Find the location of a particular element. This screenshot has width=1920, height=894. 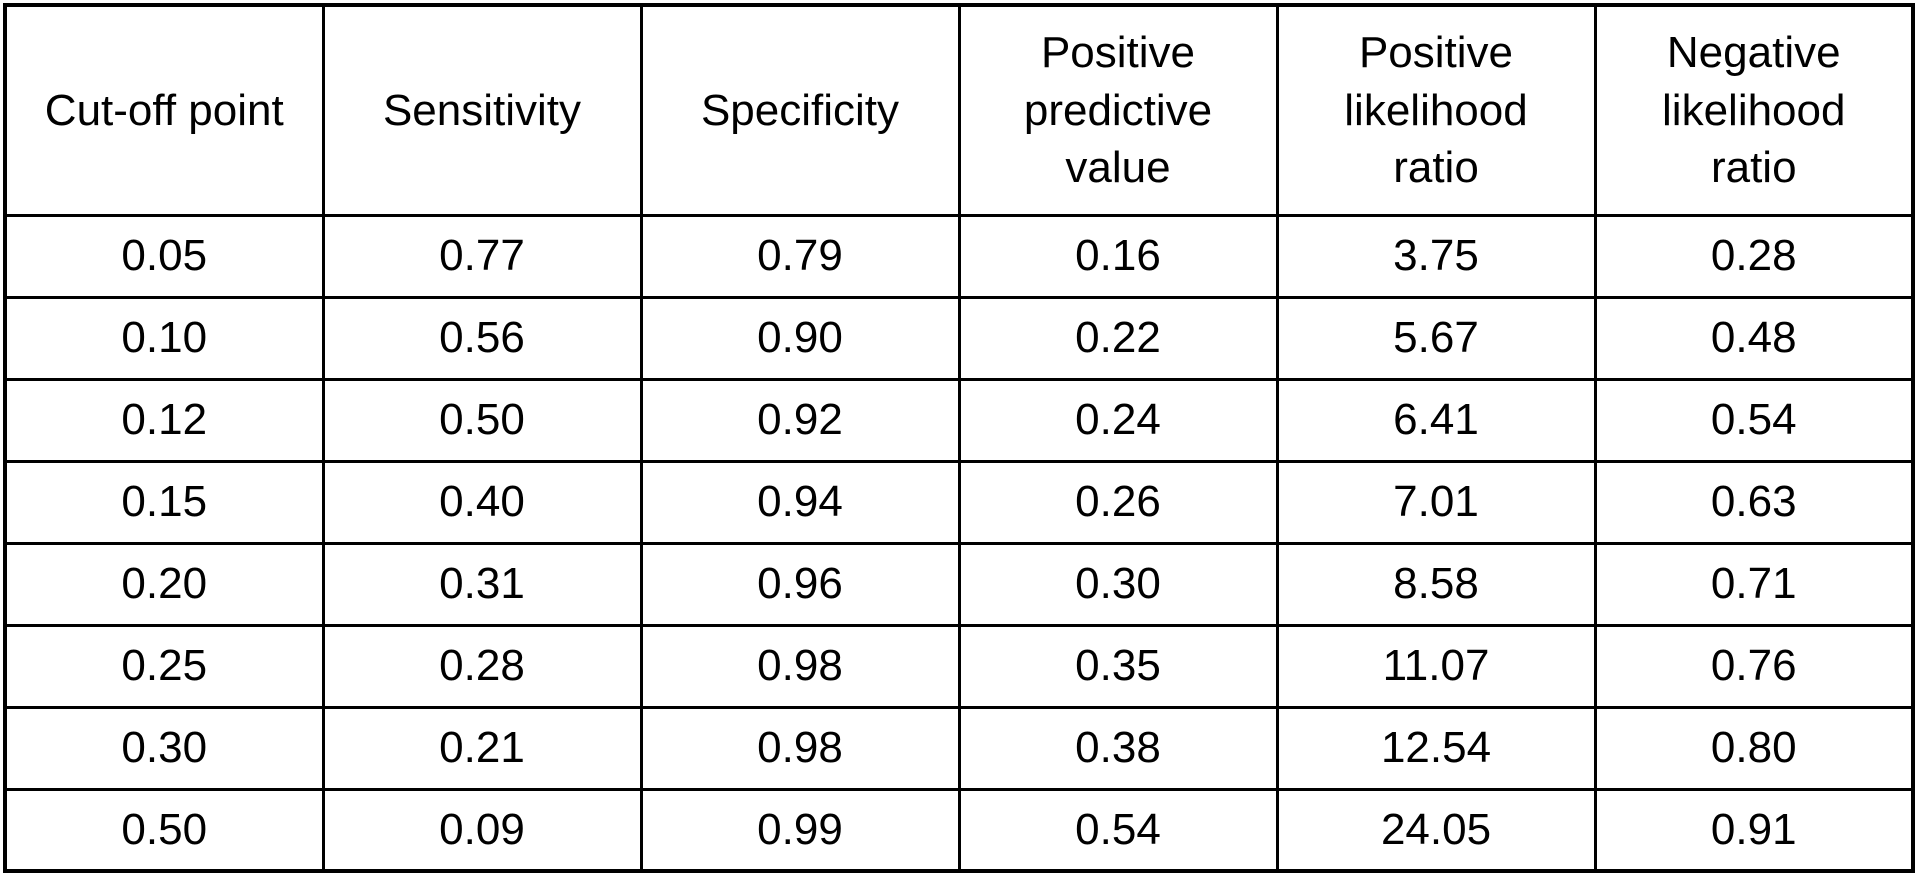

cell-cutoff: 0.50 is located at coordinates (164, 830).